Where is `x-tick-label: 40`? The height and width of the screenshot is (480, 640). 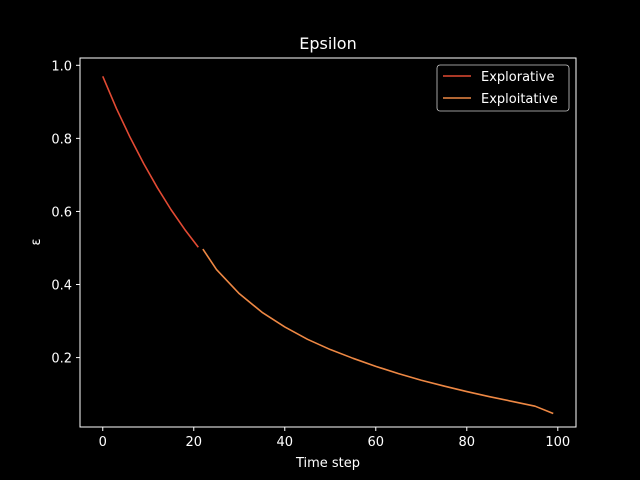
x-tick-label: 40 is located at coordinates (284, 442).